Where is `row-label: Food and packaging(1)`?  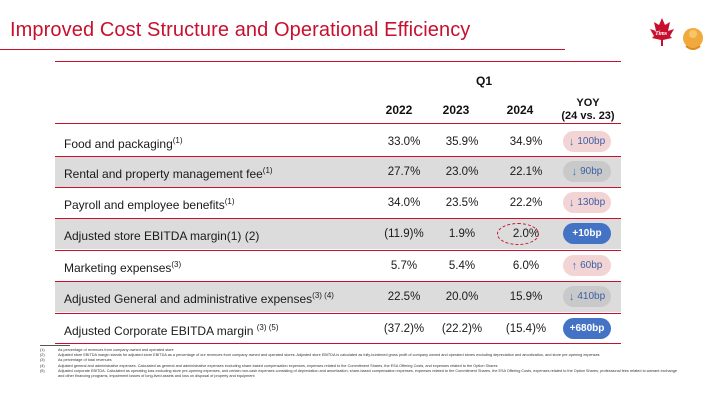 row-label: Food and packaging(1) is located at coordinates (123, 143).